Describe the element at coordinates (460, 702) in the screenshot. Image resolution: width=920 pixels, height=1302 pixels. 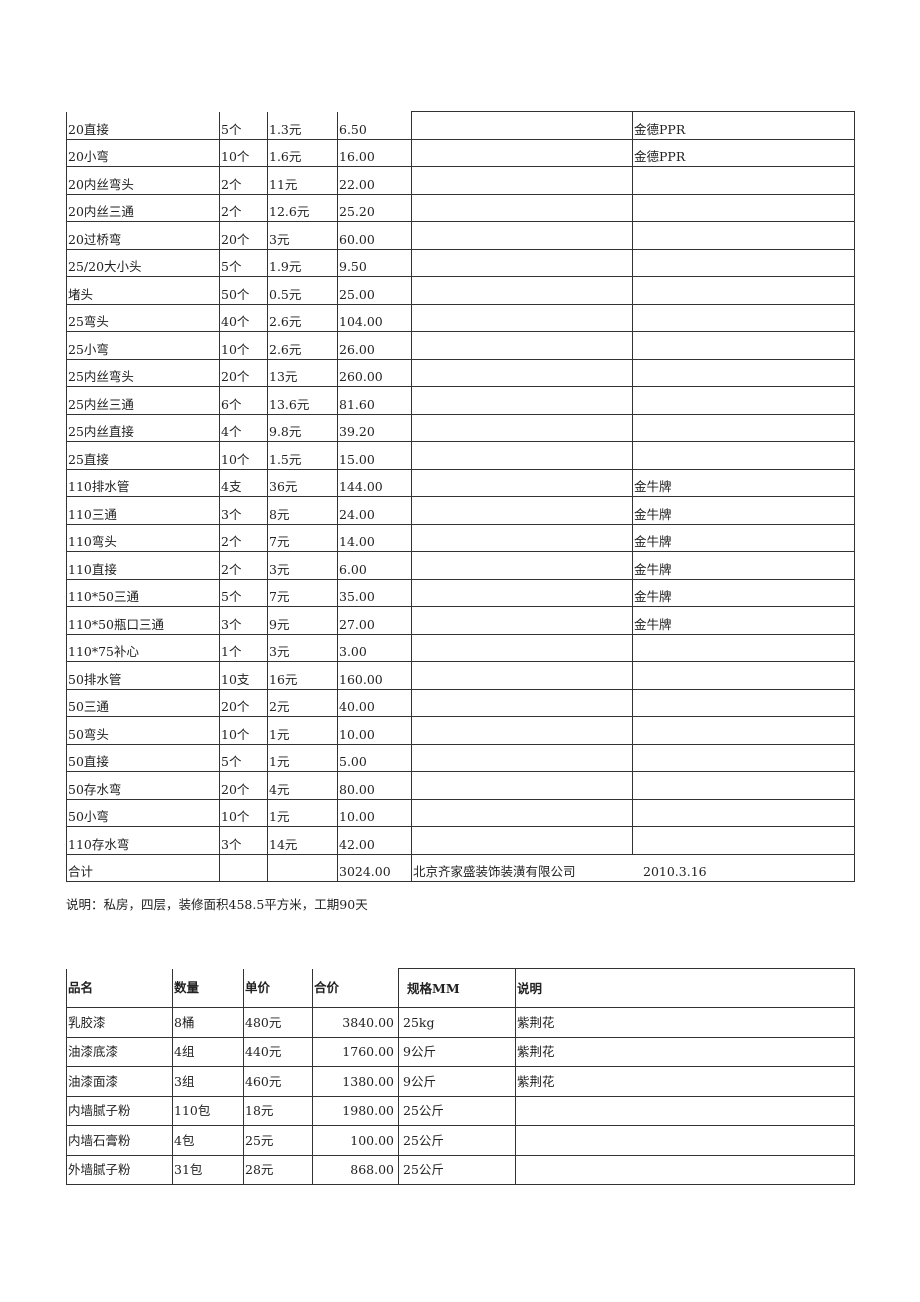
I see `table-row: 50三通 20个 2元 40.00` at that location.